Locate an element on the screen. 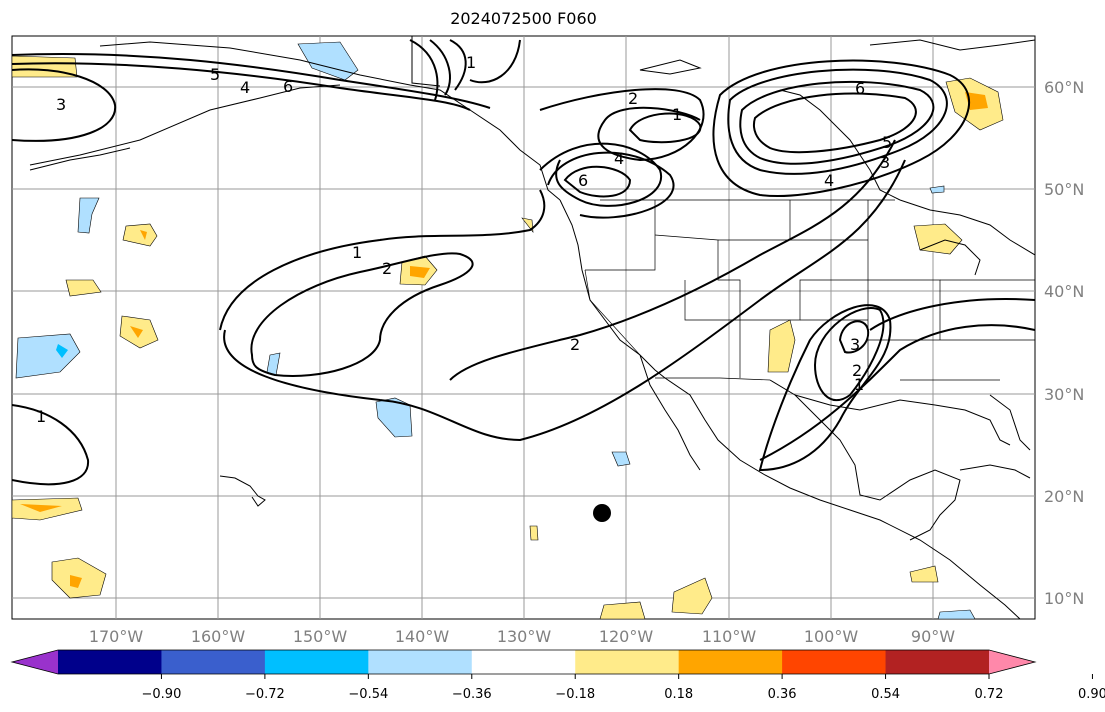  lat-label: 50°N is located at coordinates (1064, 189).